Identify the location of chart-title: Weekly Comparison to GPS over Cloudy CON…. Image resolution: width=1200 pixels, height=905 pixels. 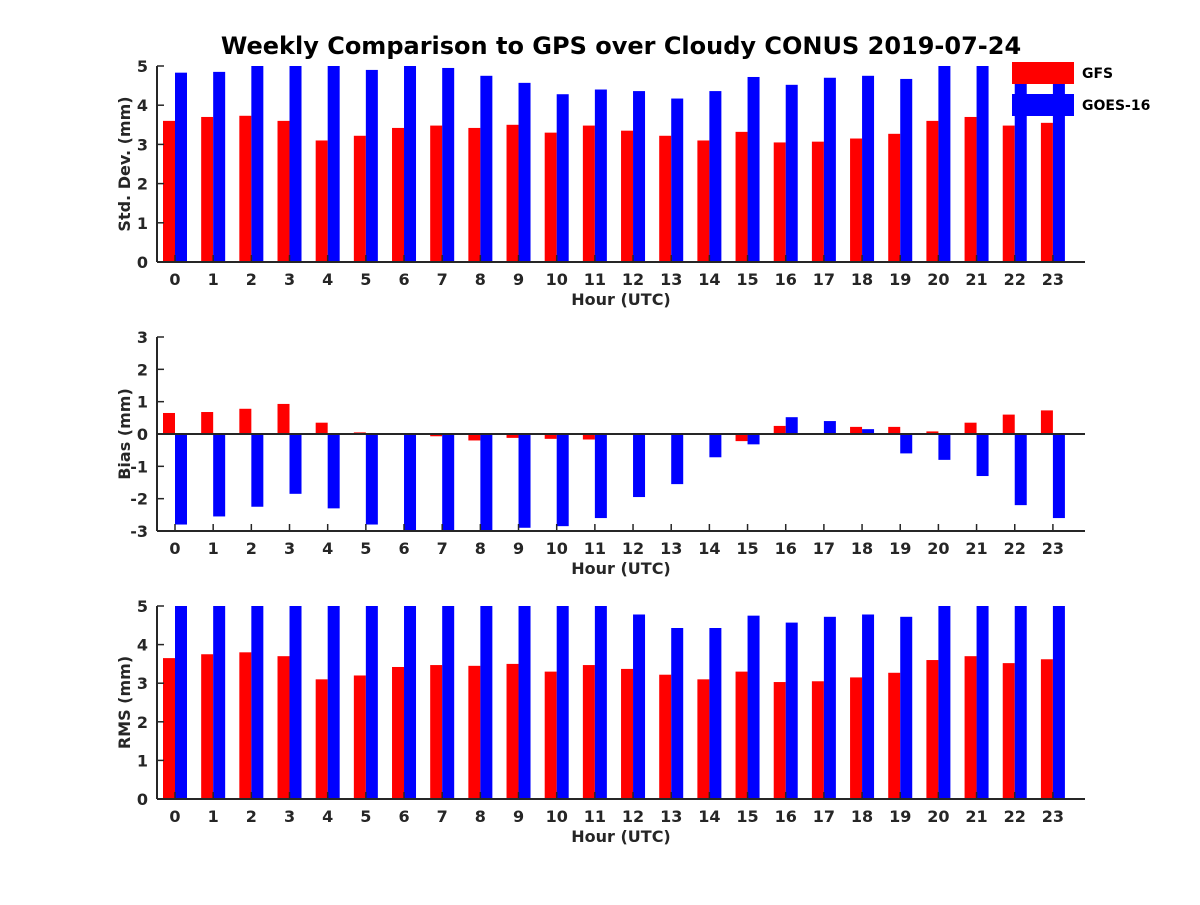
(621, 46).